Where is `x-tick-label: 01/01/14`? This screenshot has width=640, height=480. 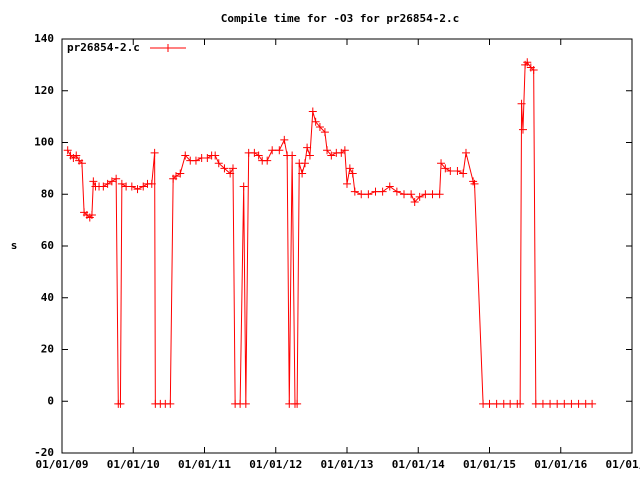 x-tick-label: 01/01/14 is located at coordinates (418, 464).